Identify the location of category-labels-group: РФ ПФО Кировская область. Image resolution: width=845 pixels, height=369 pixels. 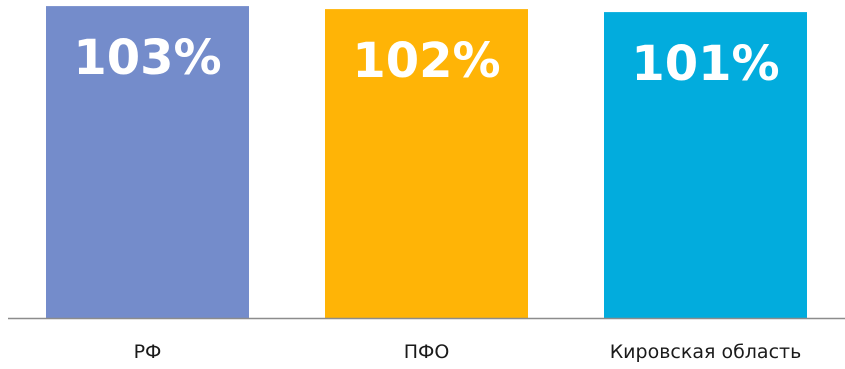
(468, 352).